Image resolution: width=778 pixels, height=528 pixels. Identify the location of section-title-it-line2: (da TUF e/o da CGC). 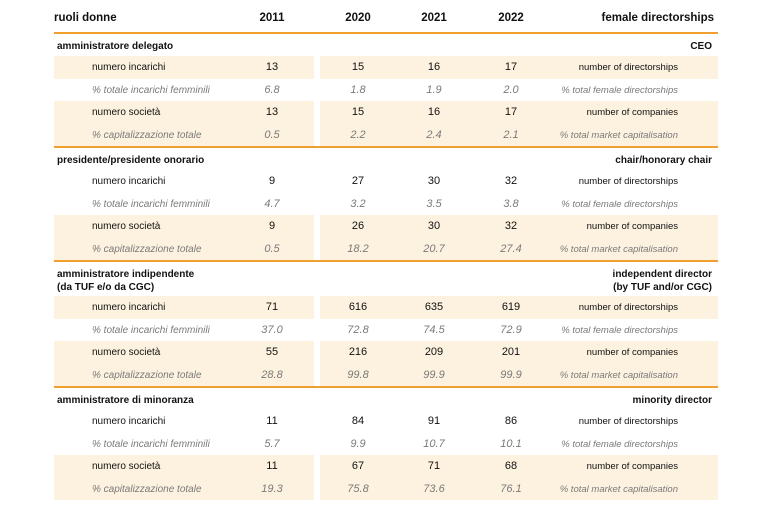
(106, 287).